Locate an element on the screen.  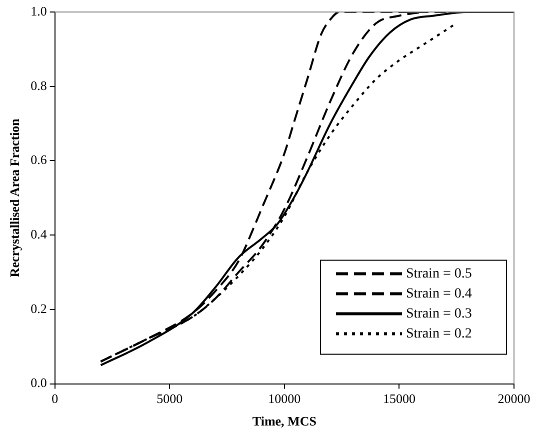
y-tick-label: 0.2 is located at coordinates (38, 308).